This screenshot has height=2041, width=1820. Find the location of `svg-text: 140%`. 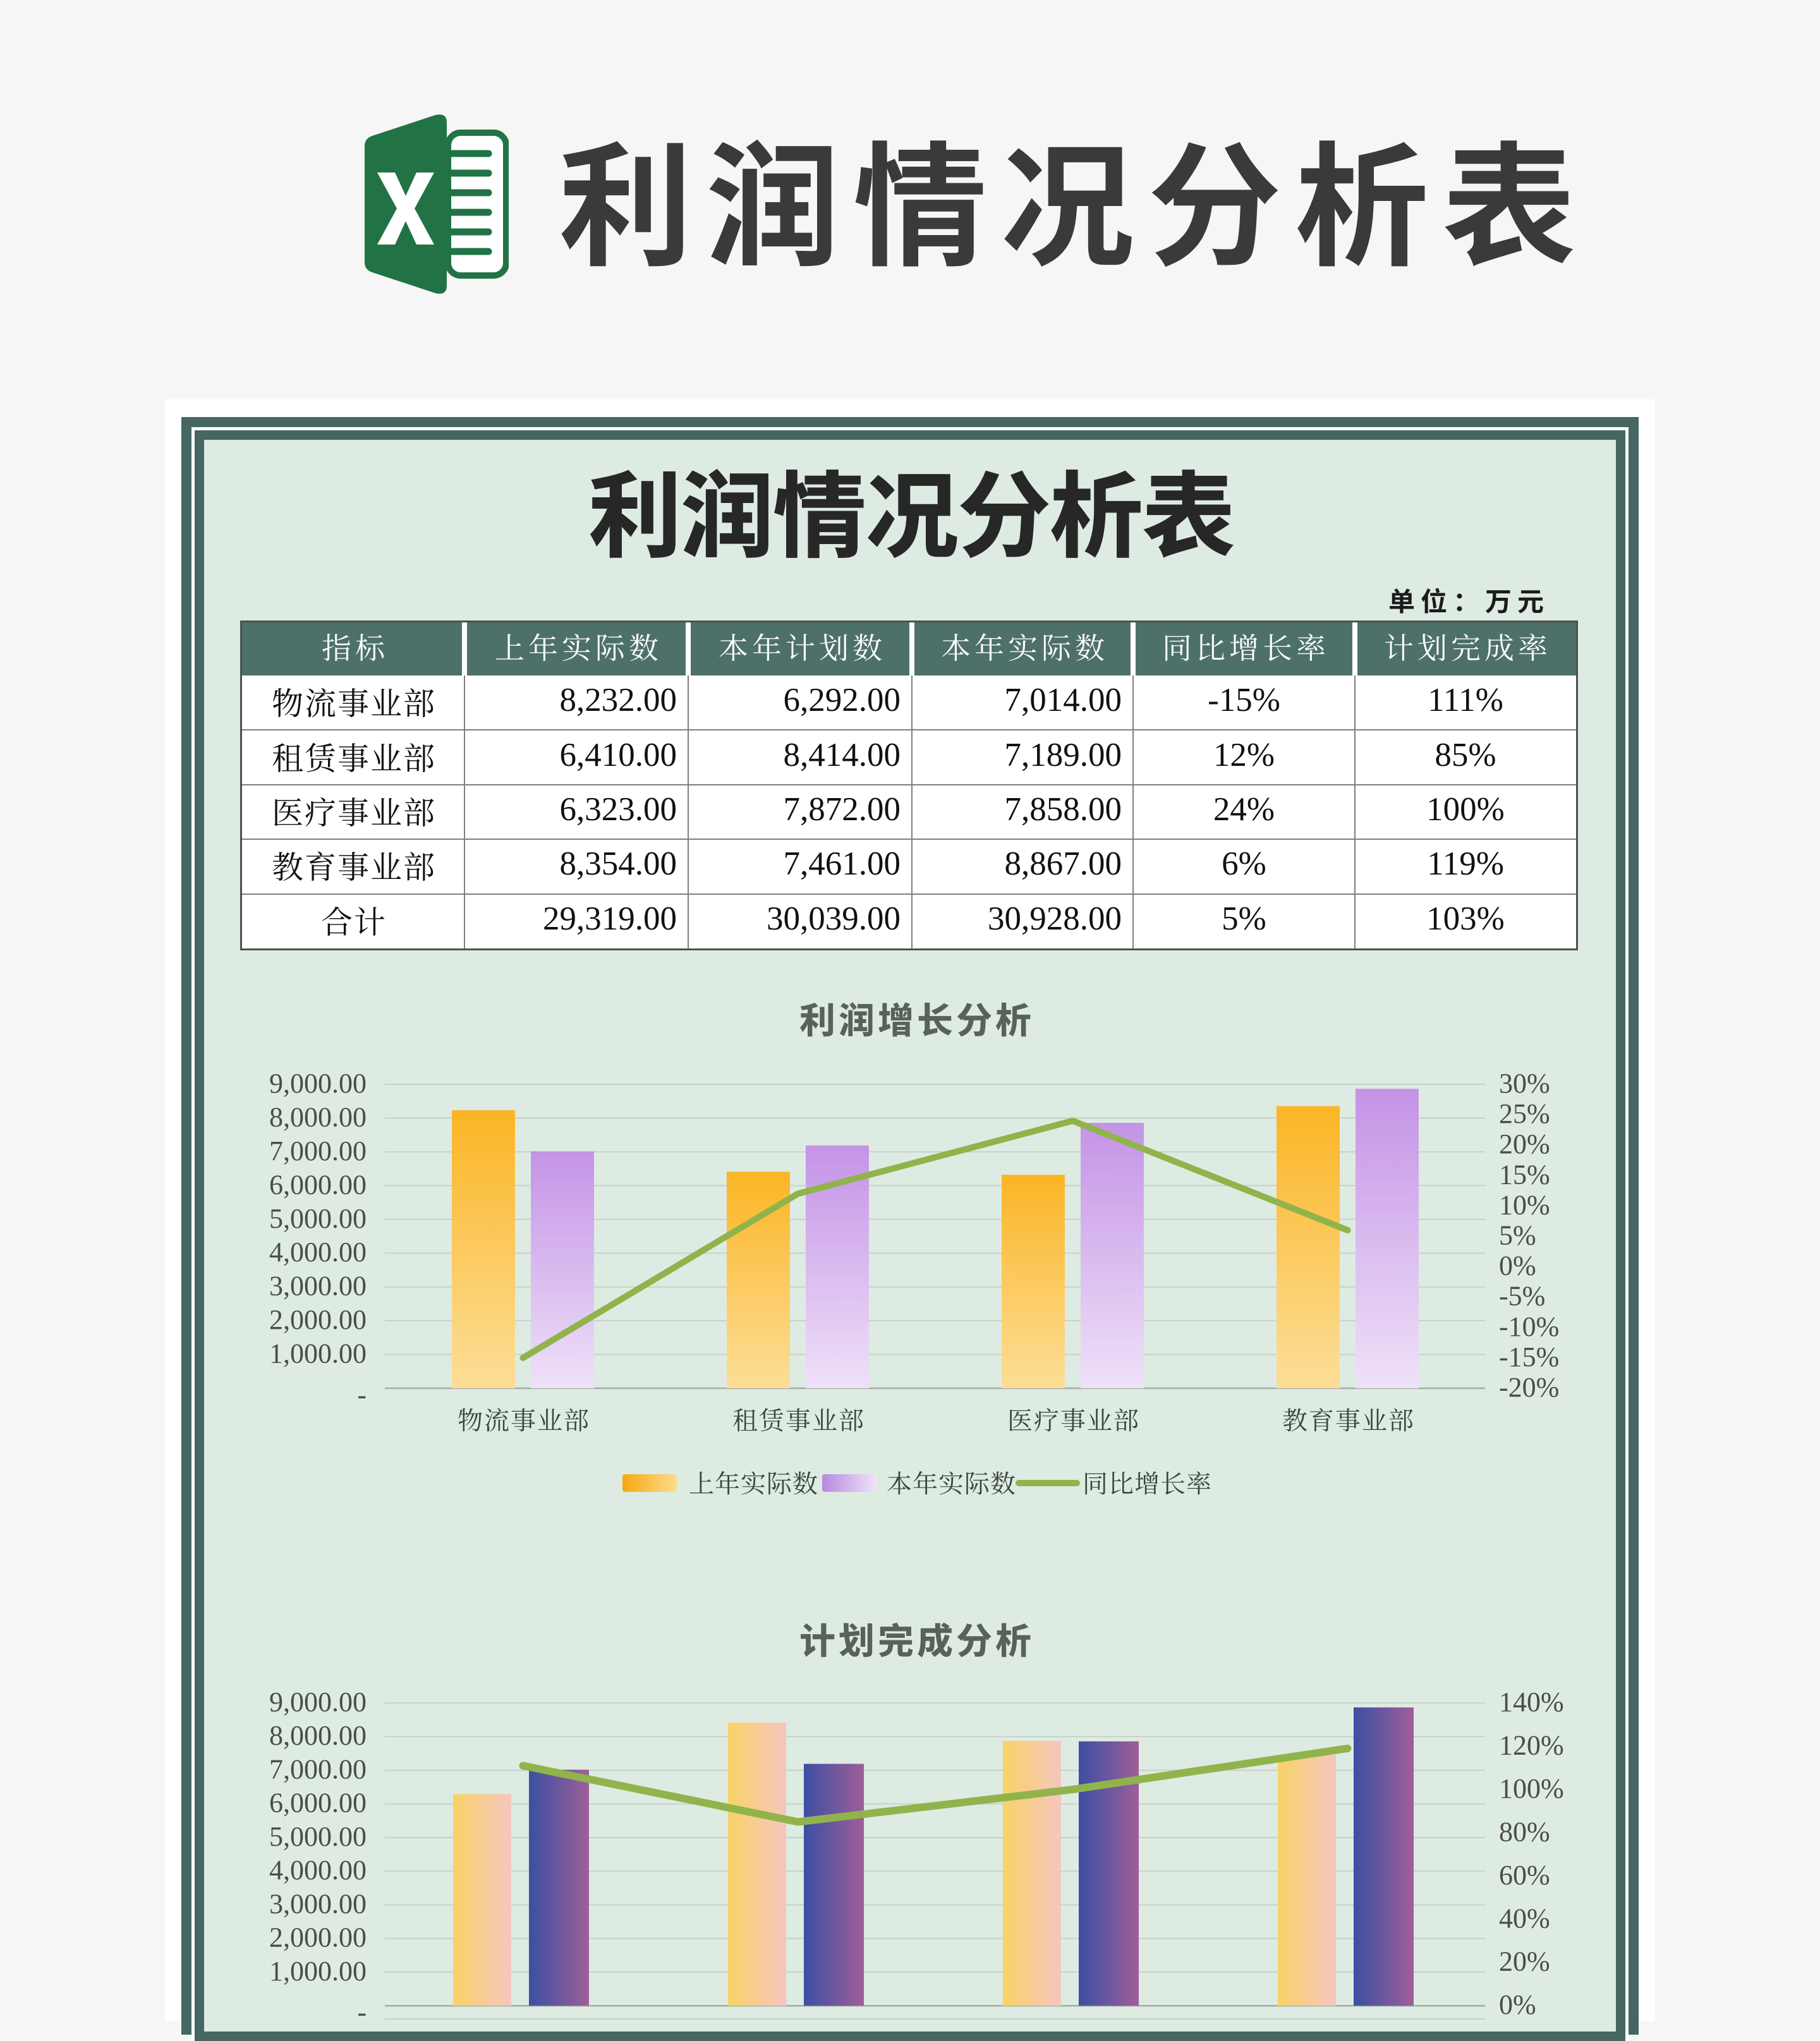

svg-text: 140% is located at coordinates (1531, 1702).